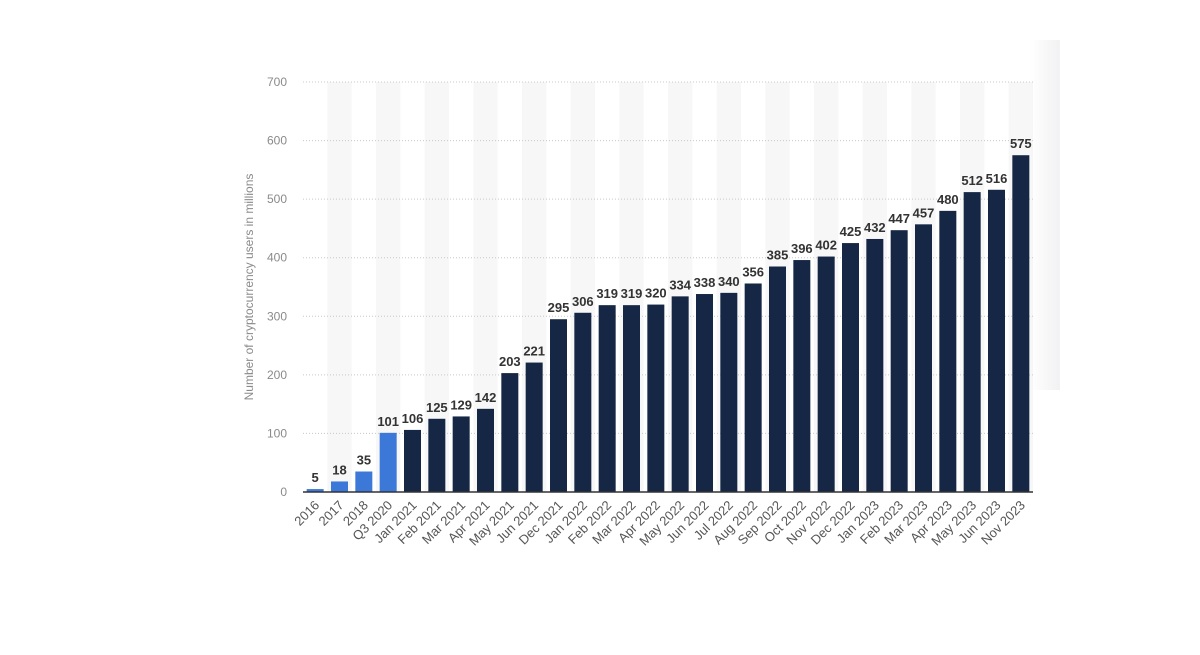 Image resolution: width=1200 pixels, height=655 pixels. I want to click on data-label: 480, so click(948, 199).